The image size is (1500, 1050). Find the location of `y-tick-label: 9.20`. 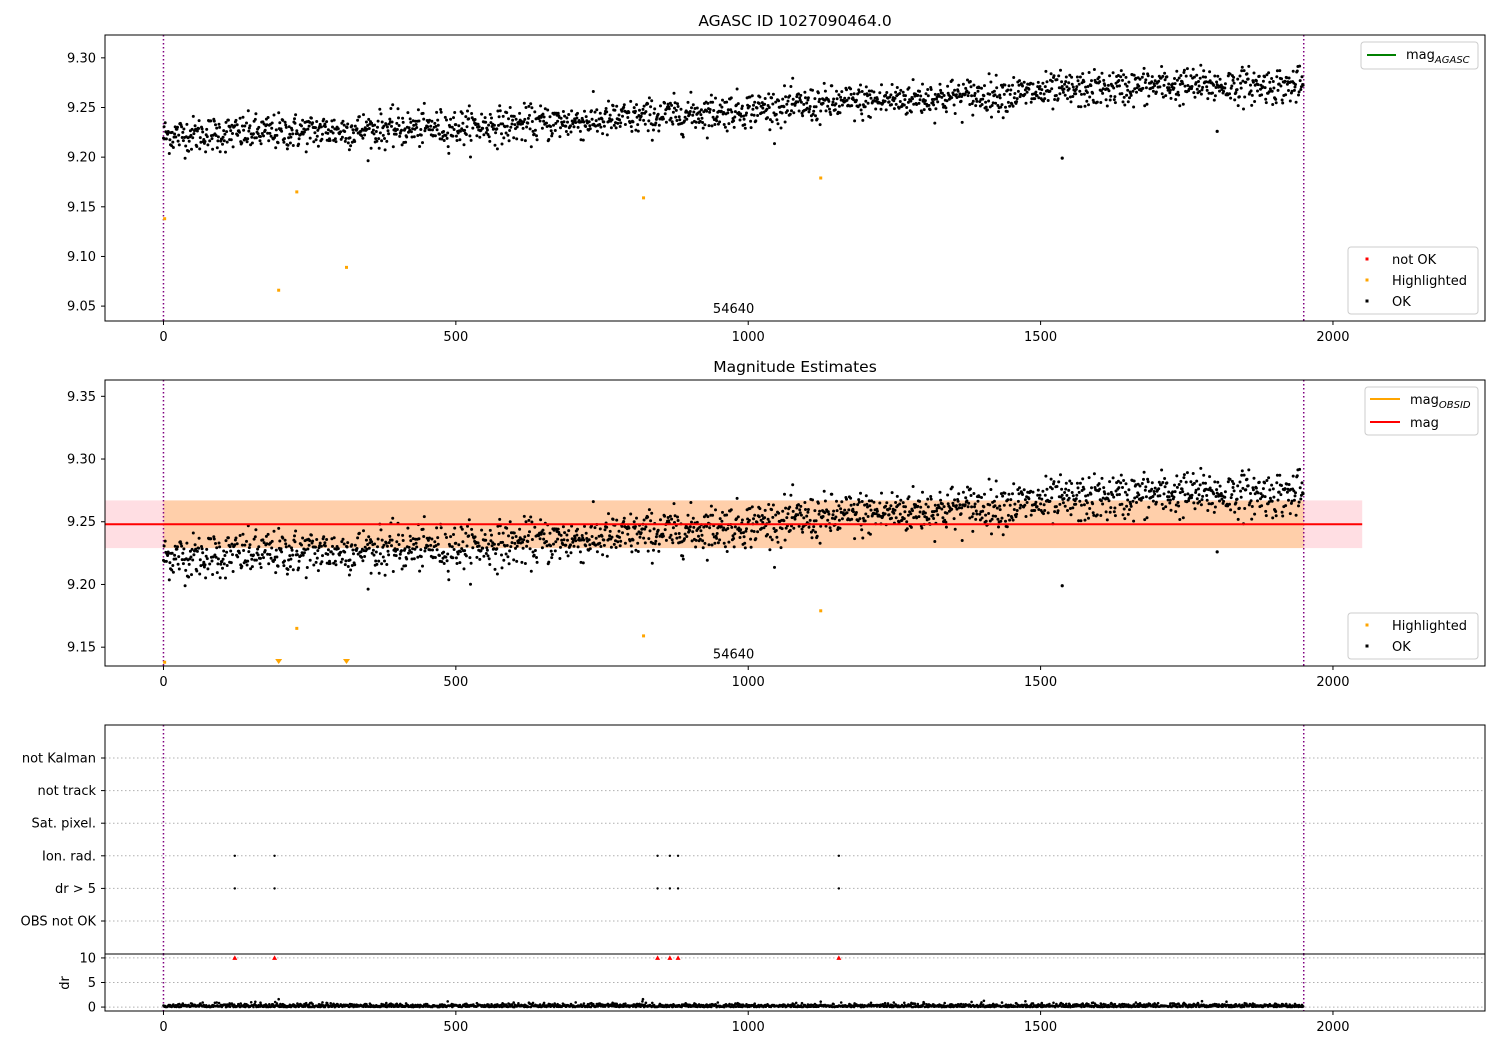

y-tick-label: 9.20 is located at coordinates (81, 585).